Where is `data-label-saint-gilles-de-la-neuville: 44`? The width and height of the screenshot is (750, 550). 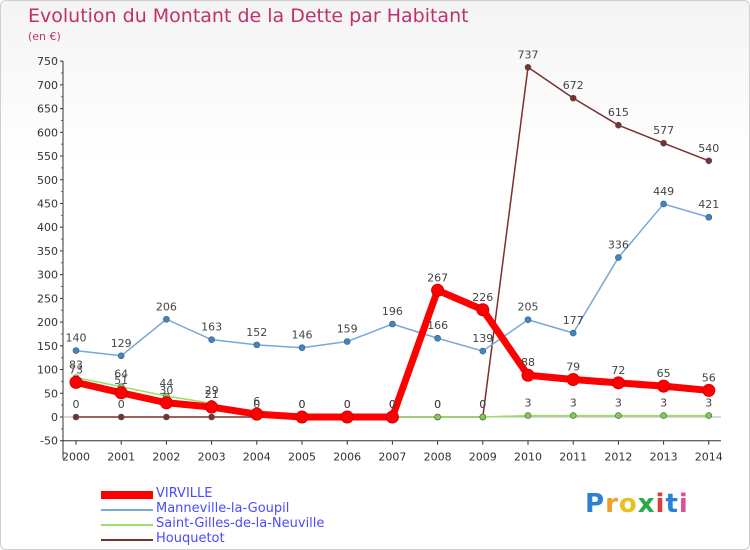 data-label-saint-gilles-de-la-neuville: 44 is located at coordinates (166, 383).